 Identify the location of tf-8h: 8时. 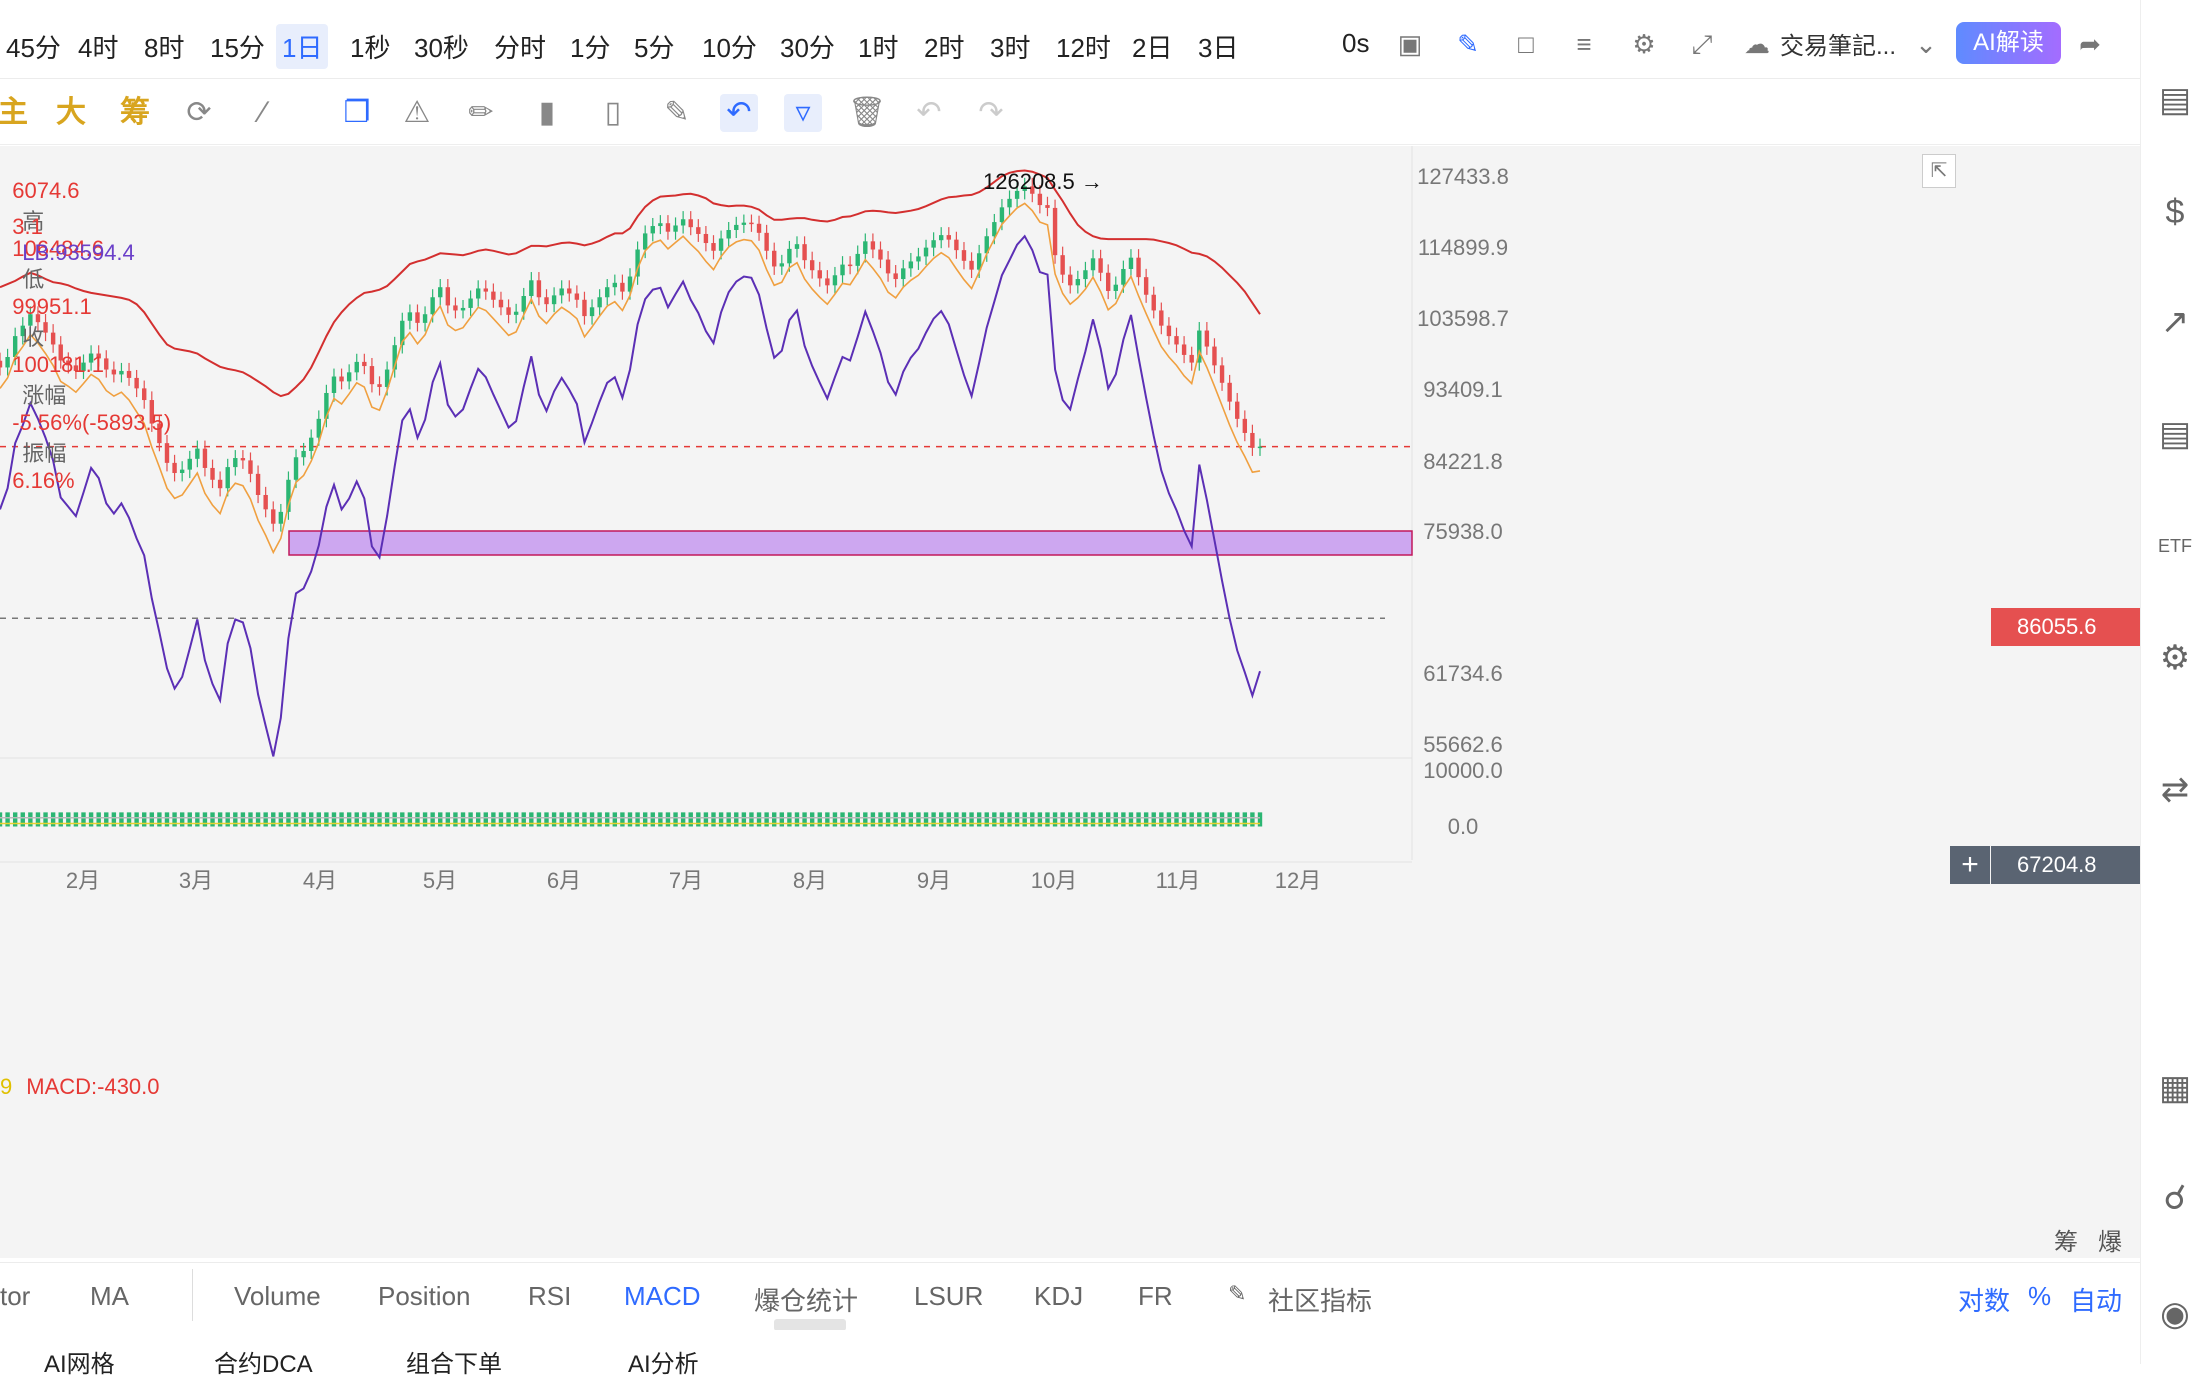
(164, 48).